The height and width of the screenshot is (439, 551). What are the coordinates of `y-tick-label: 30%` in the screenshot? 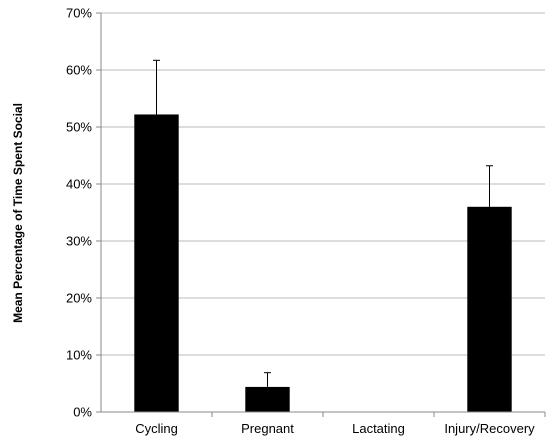 It's located at (79, 241).